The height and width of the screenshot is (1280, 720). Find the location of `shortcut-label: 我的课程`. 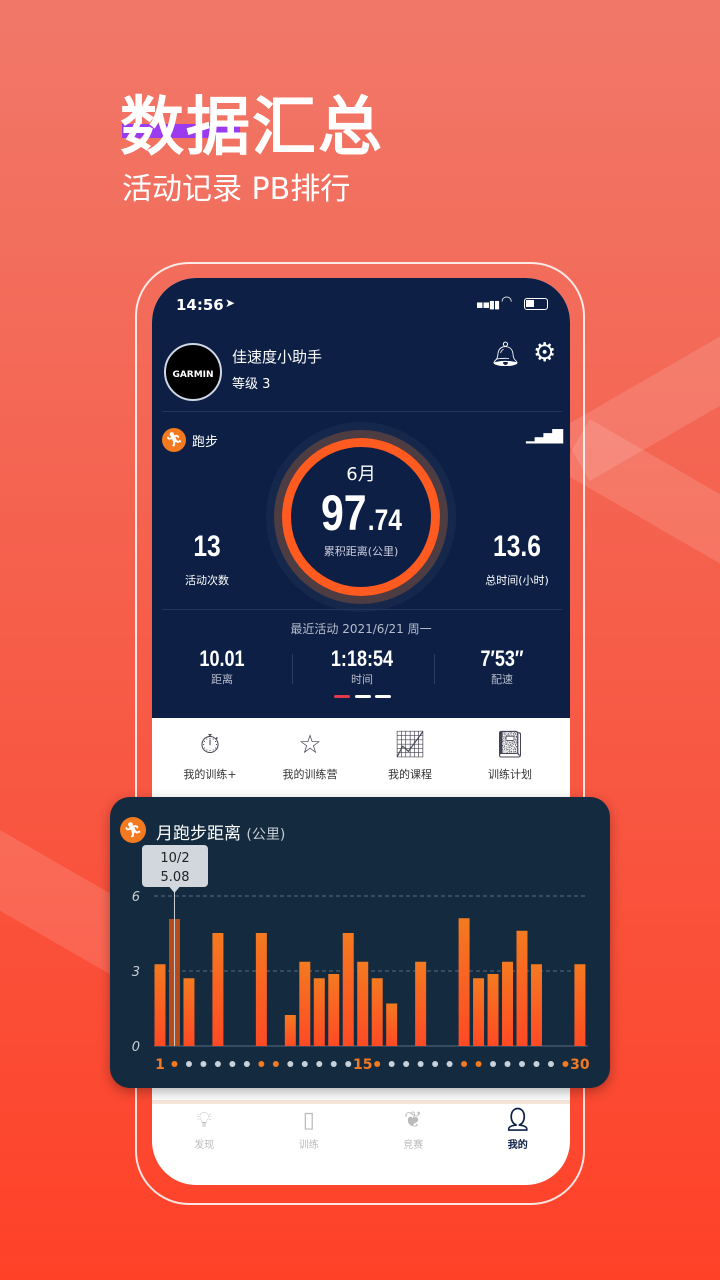

shortcut-label: 我的课程 is located at coordinates (410, 774).